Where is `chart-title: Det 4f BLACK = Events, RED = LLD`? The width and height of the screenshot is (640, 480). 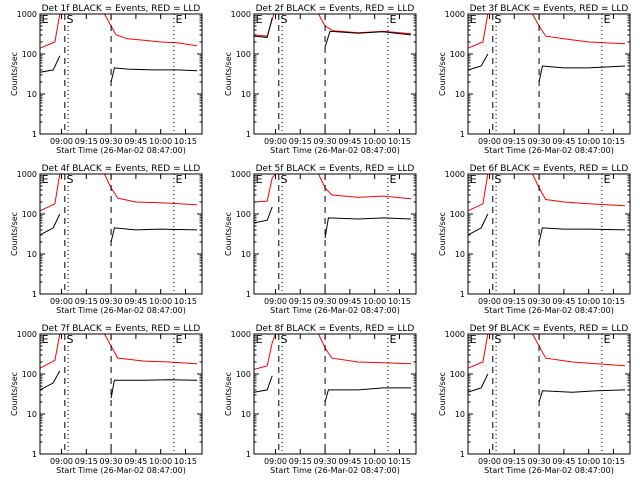
chart-title: Det 4f BLACK = Events, RED = LLD is located at coordinates (121, 169).